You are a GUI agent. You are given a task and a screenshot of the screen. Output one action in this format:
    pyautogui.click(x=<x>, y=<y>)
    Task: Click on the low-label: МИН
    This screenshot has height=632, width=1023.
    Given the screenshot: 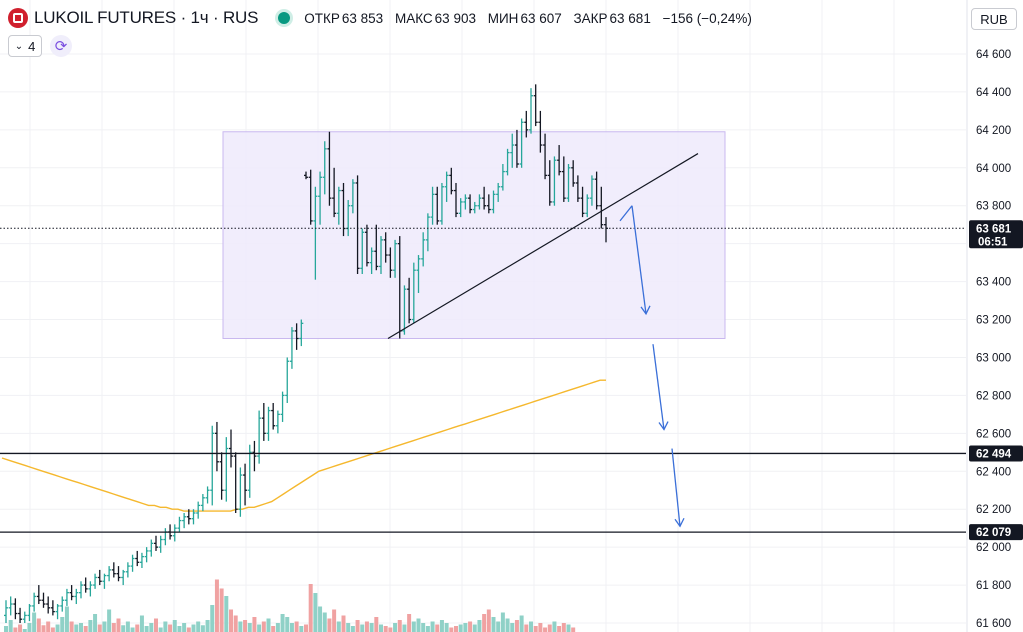 What is the action you would take?
    pyautogui.click(x=503, y=18)
    